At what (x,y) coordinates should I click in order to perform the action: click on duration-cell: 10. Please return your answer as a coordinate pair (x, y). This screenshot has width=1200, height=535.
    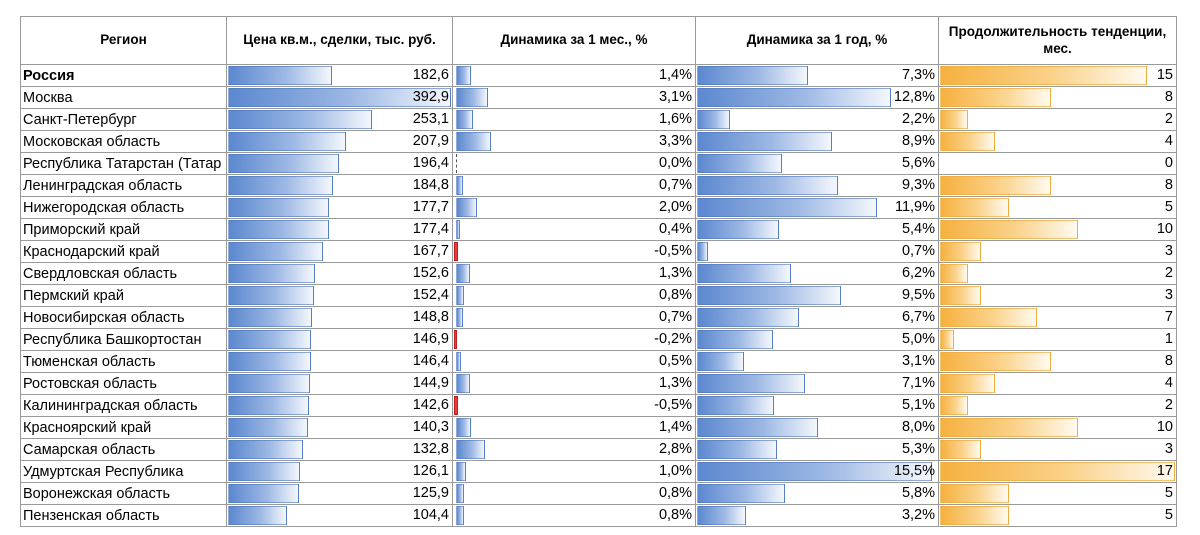
    Looking at the image, I should click on (1057, 427).